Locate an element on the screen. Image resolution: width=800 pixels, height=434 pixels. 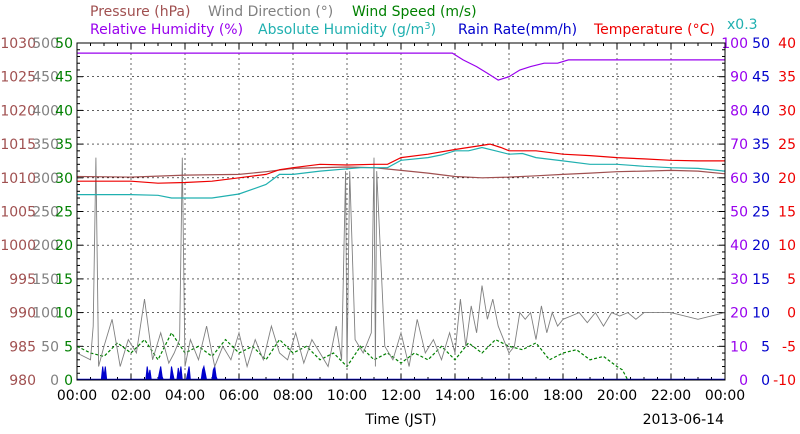
wind-direction-tick-label: 350 is located at coordinates (45, 145).